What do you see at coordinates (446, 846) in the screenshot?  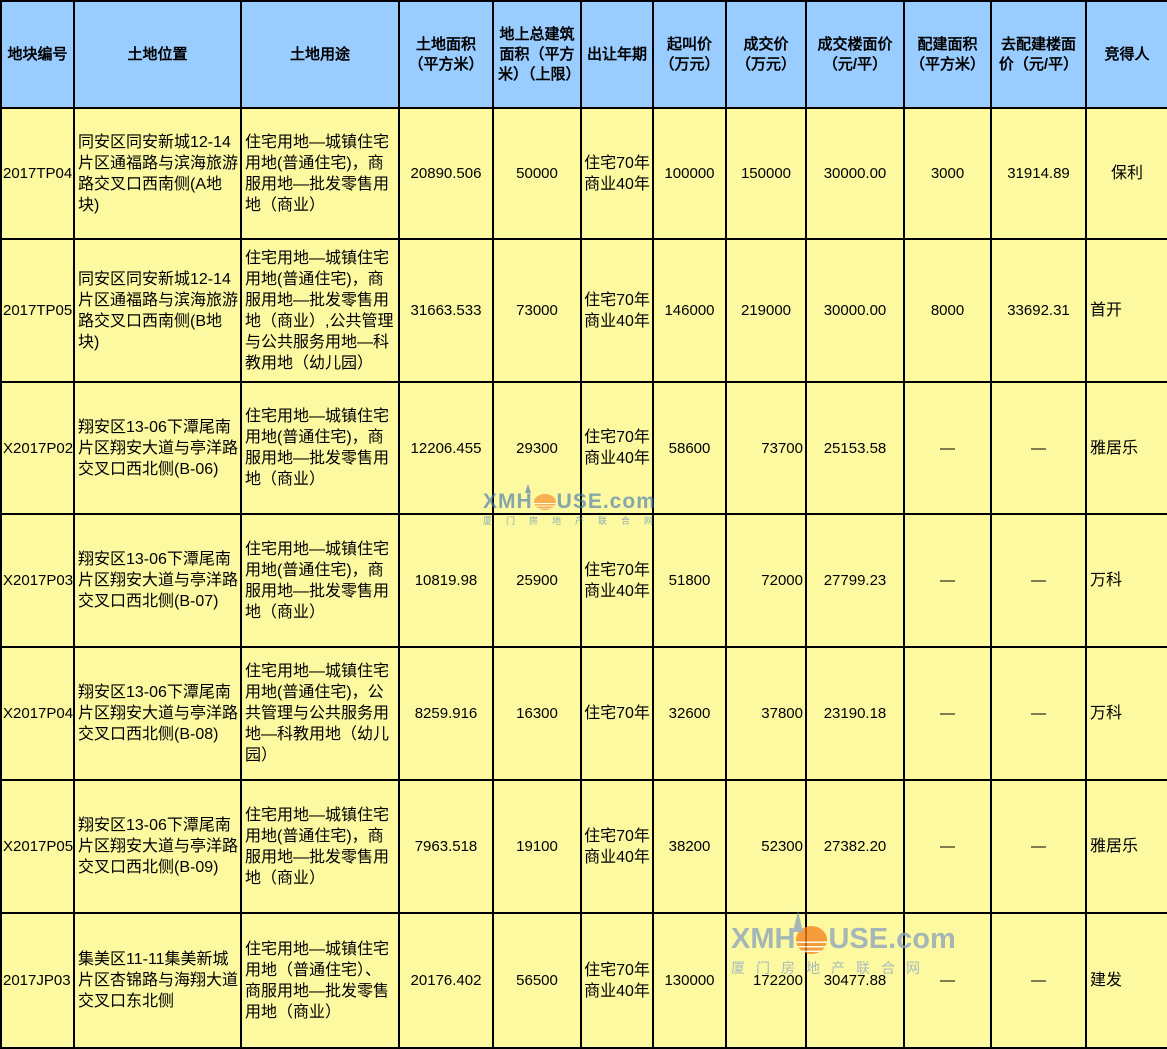 I see `cell-land-area: 7963.518` at bounding box center [446, 846].